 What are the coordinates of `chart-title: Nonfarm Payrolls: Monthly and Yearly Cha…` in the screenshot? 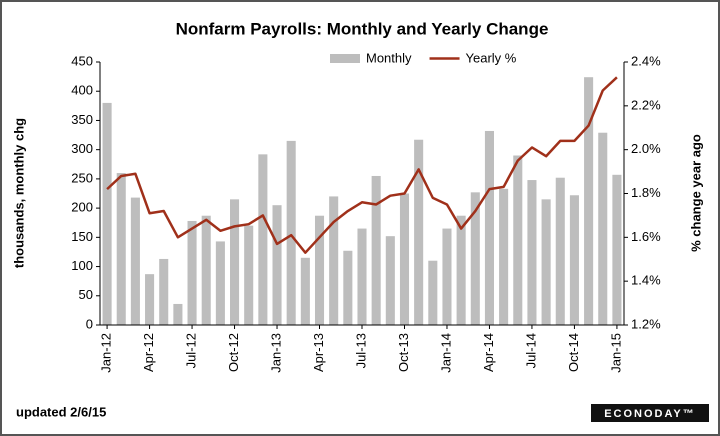 It's located at (362, 28).